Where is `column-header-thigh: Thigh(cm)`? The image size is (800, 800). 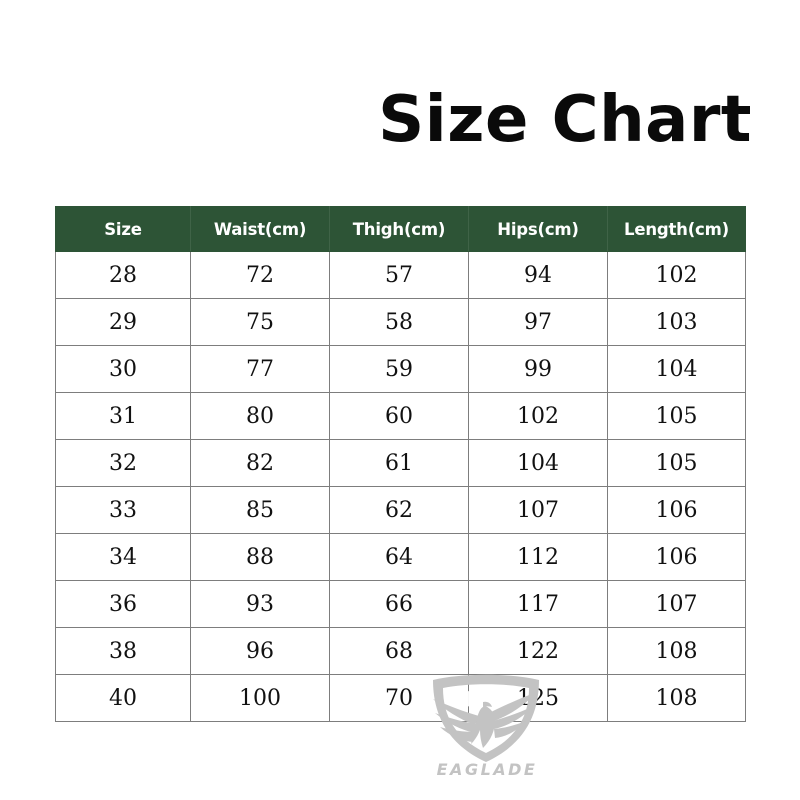 column-header-thigh: Thigh(cm) is located at coordinates (399, 229).